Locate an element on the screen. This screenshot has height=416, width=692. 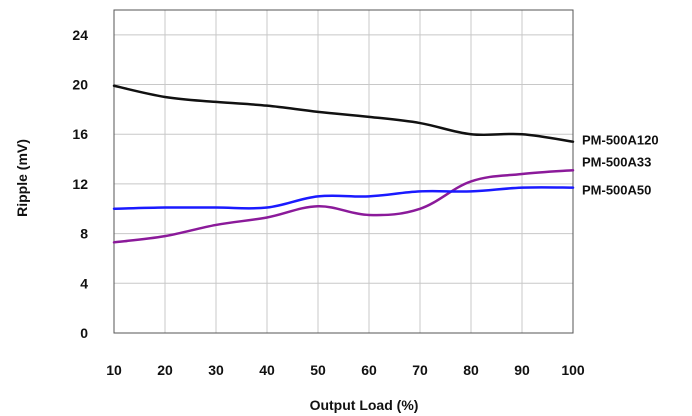
x-tick-label: 30 is located at coordinates (216, 370).